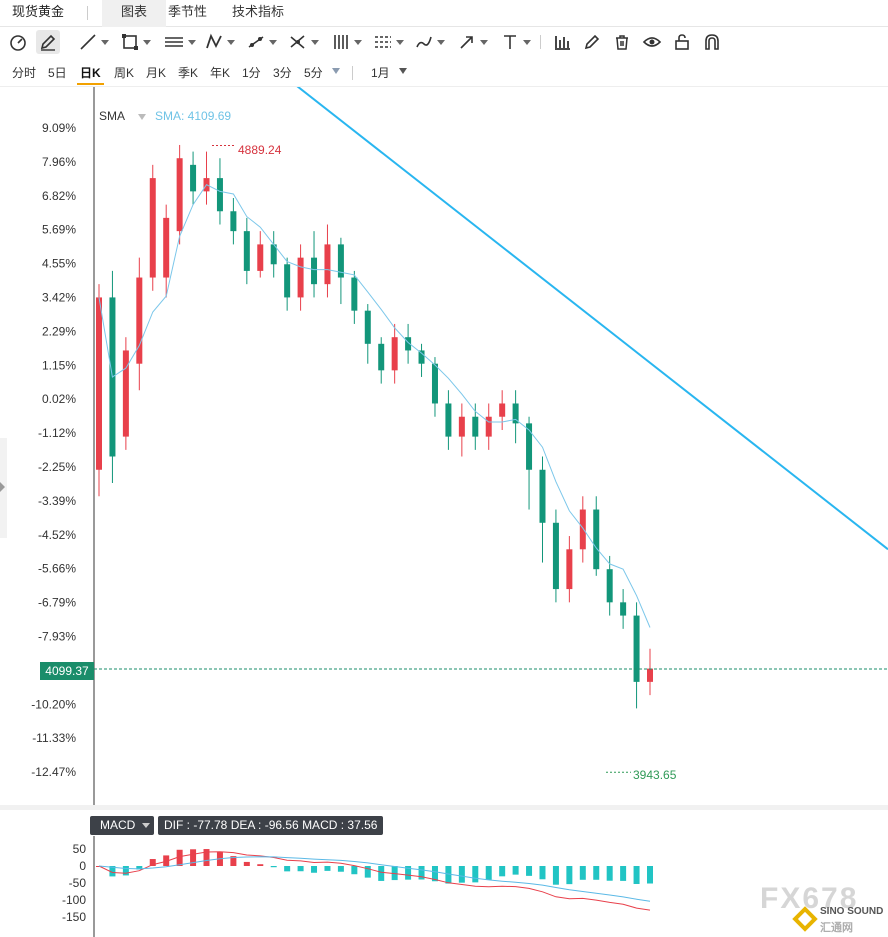  What do you see at coordinates (48, 42) in the screenshot?
I see `pencil-icon` at bounding box center [48, 42].